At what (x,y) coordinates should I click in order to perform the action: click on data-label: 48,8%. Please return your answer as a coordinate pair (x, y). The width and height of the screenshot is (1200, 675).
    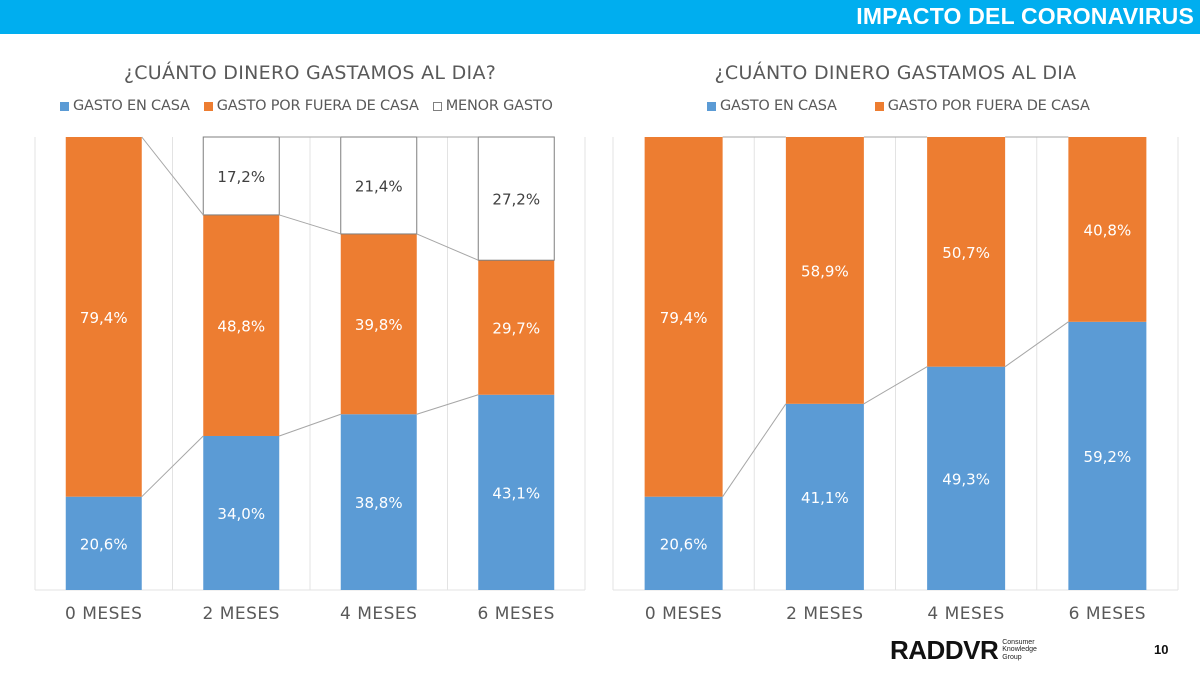
    Looking at the image, I should click on (241, 326).